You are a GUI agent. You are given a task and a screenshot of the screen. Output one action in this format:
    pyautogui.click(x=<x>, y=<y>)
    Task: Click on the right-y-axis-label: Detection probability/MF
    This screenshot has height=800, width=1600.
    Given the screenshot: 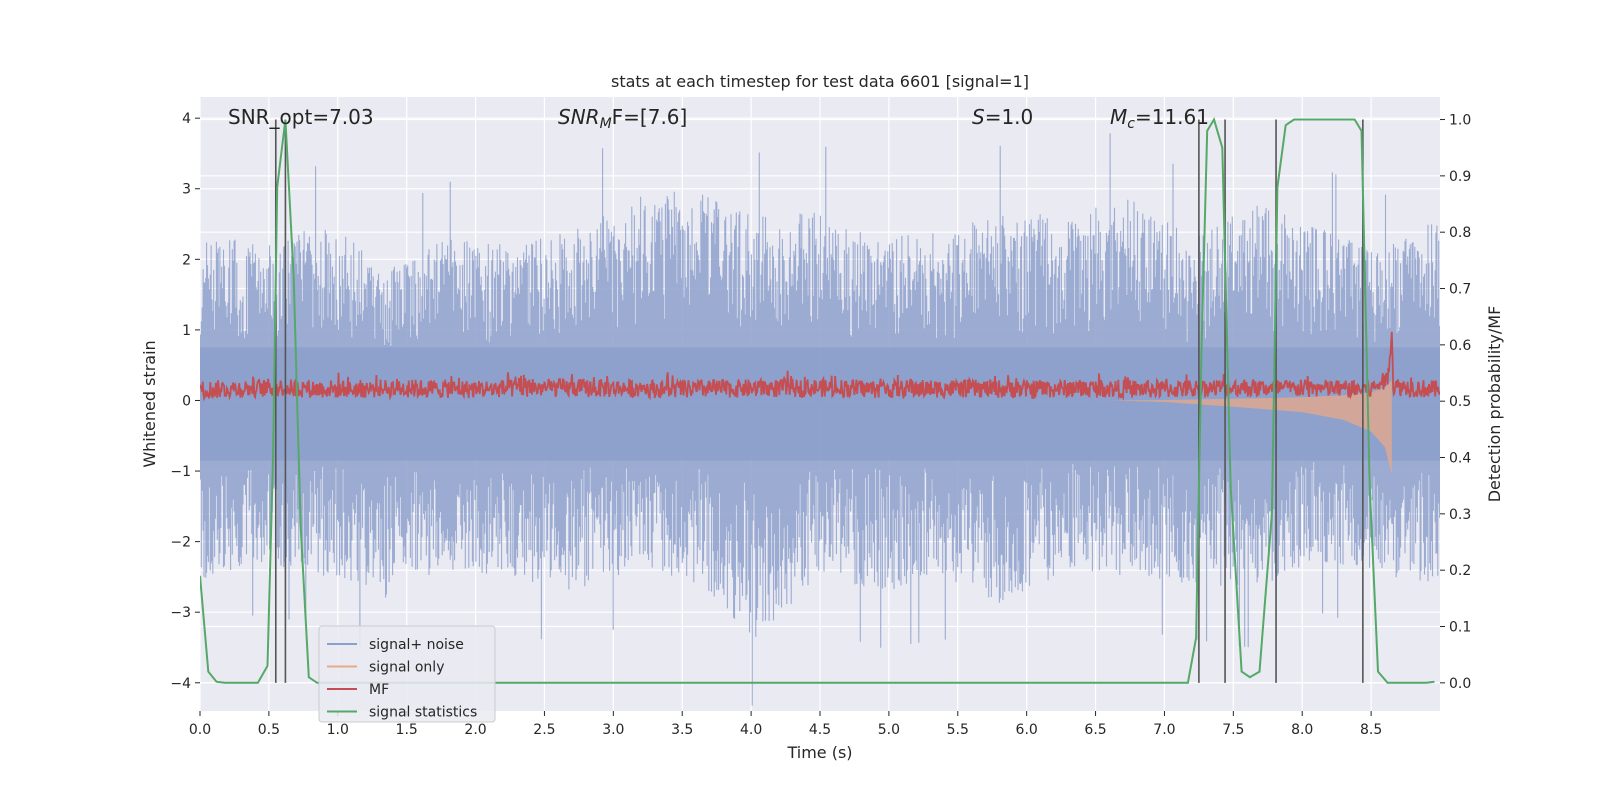 What is the action you would take?
    pyautogui.click(x=1494, y=404)
    